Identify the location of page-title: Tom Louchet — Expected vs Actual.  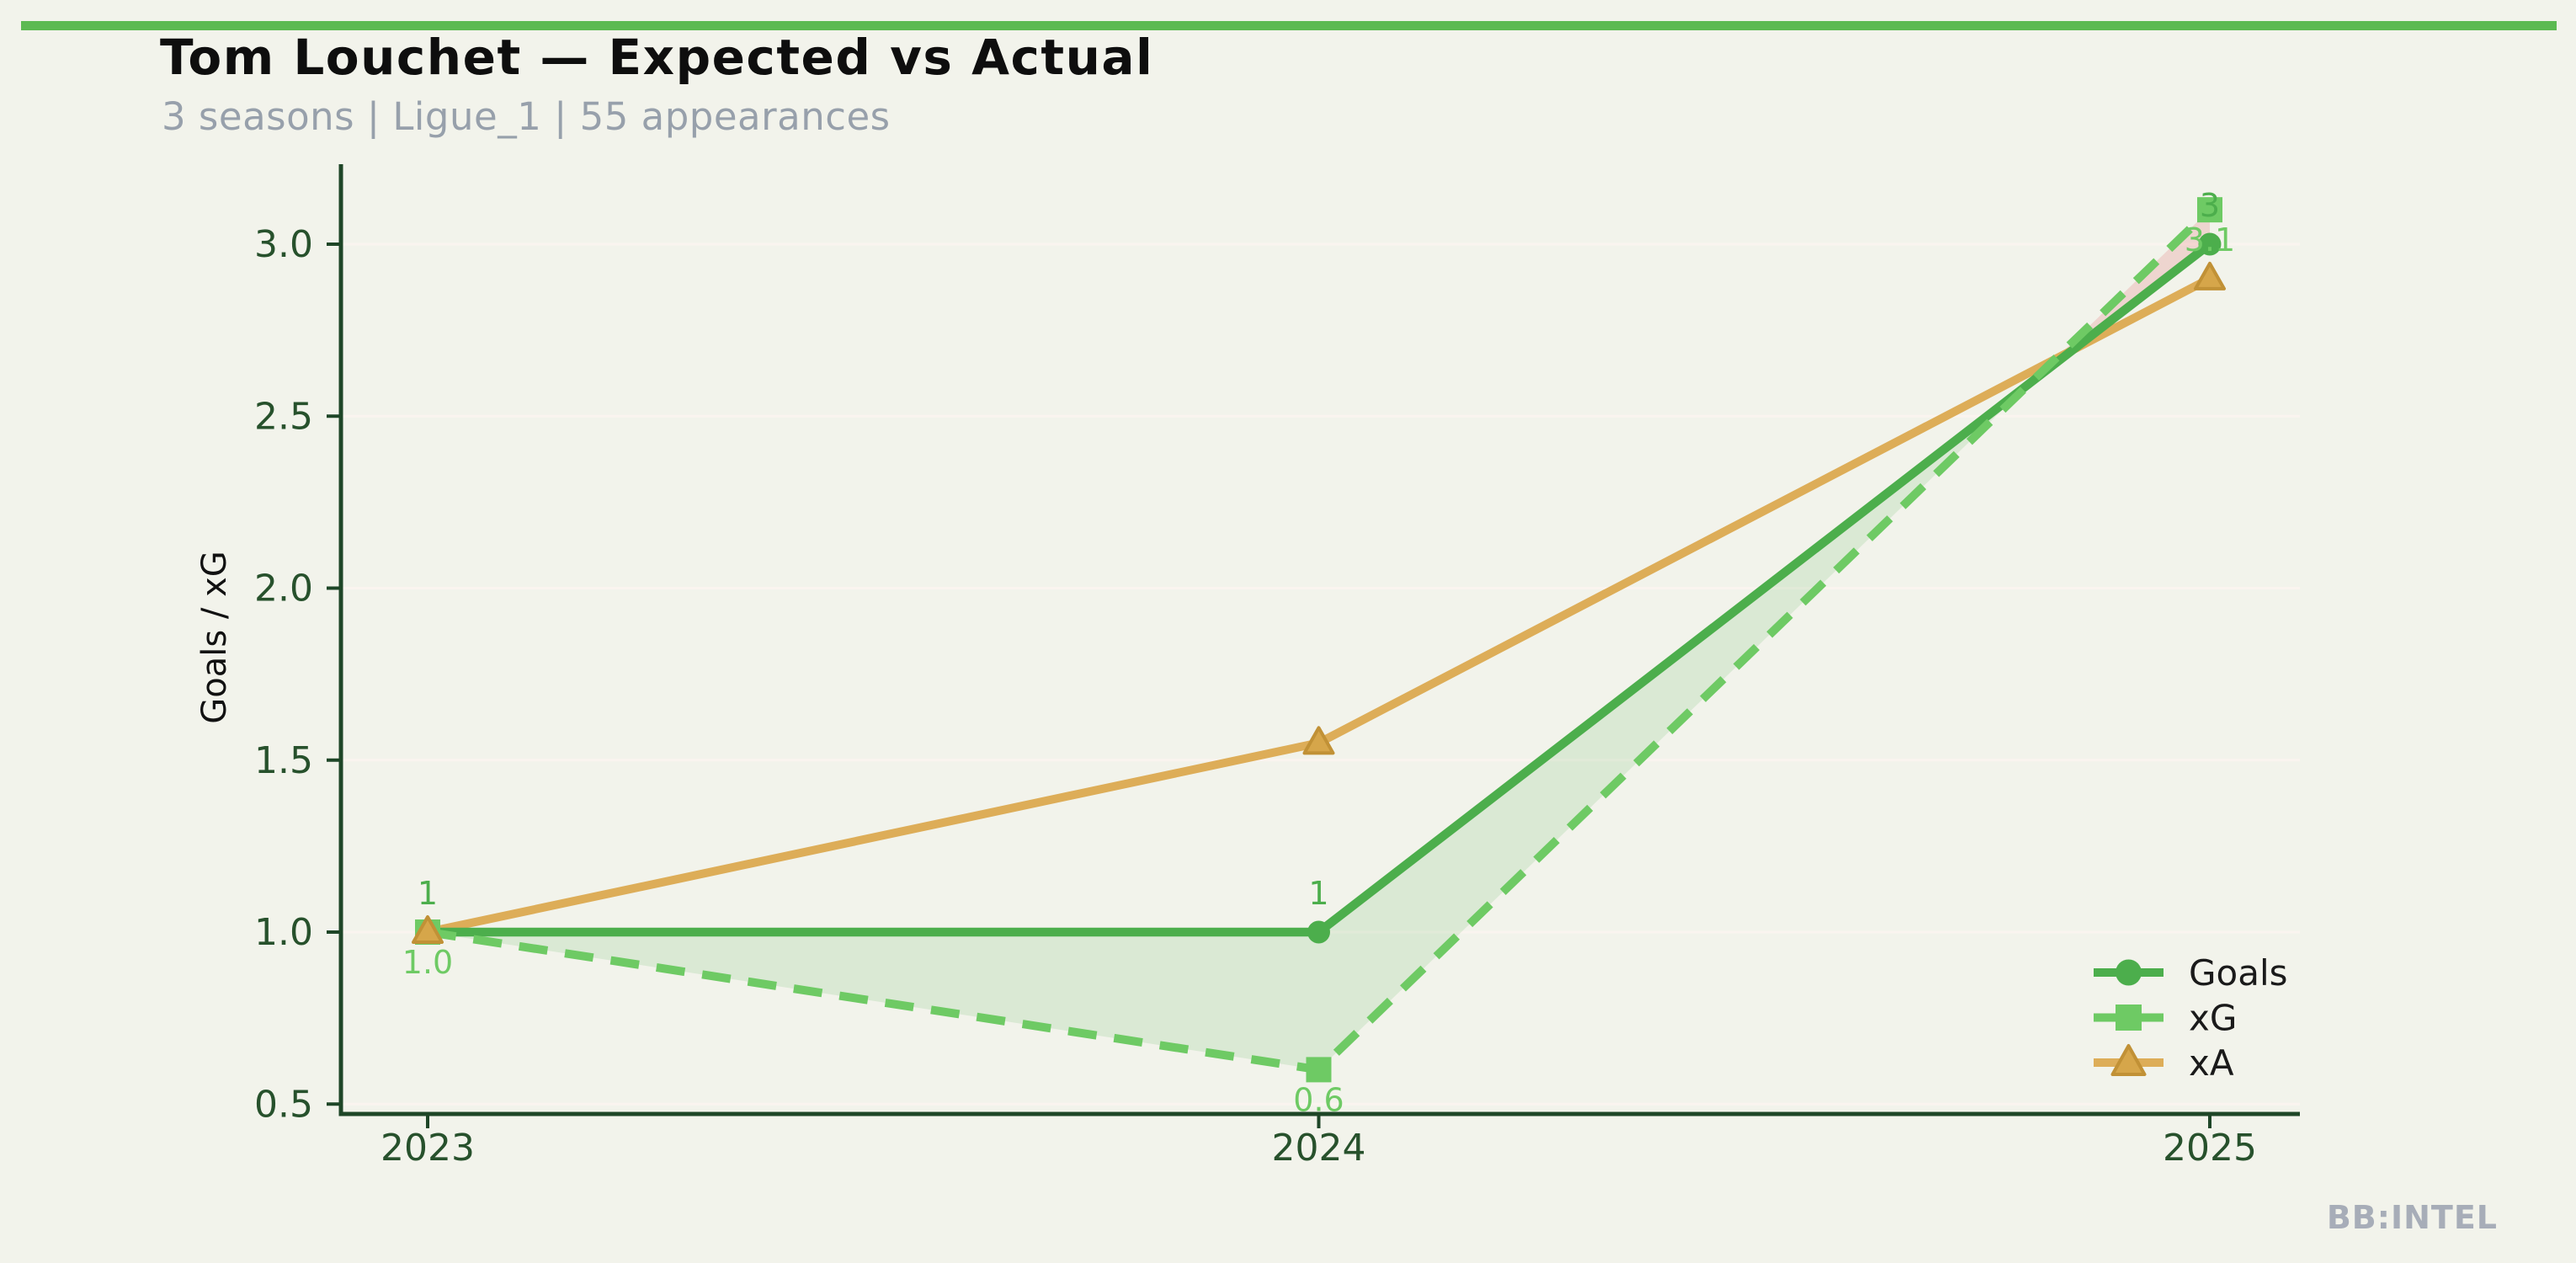
(657, 57).